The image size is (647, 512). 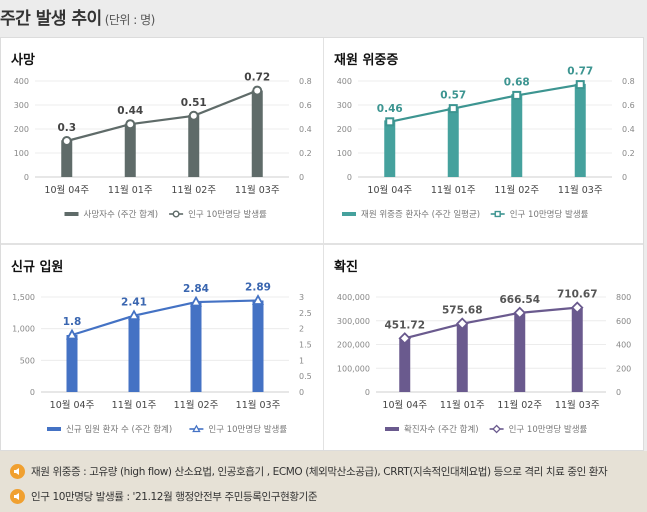 What do you see at coordinates (23, 329) in the screenshot?
I see `y-left-tick-label: 1,000` at bounding box center [23, 329].